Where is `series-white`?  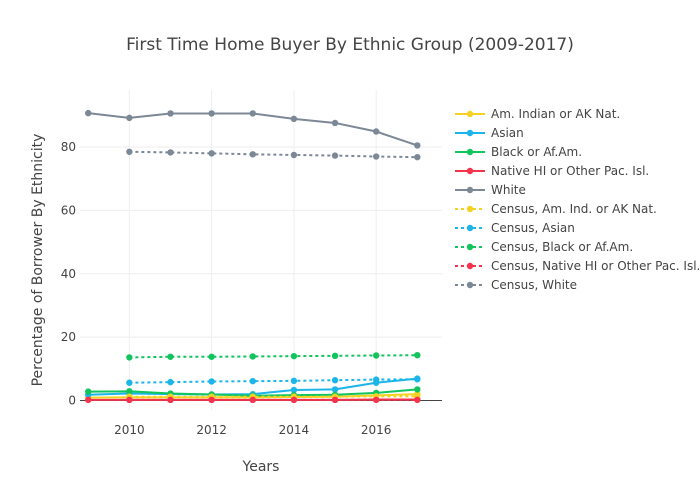 series-white is located at coordinates (253, 129).